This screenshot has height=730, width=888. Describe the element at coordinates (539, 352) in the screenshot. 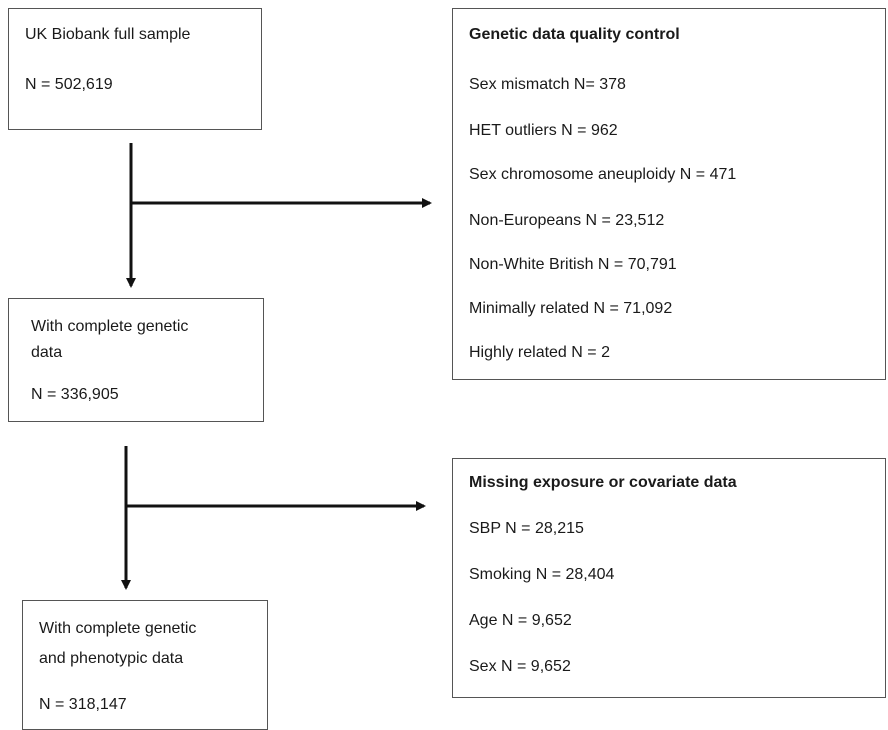

I see `qc-item-highly-related: Highly related N = 2` at that location.